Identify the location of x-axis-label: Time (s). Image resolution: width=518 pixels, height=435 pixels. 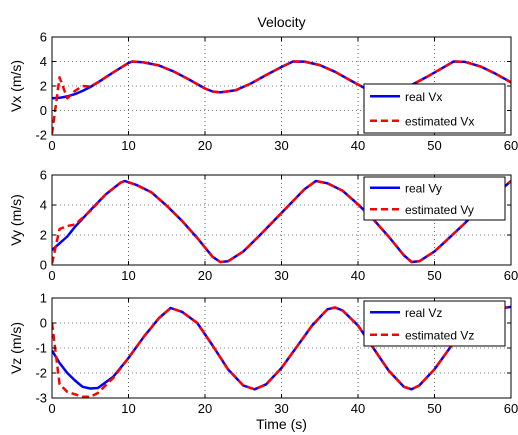
(281, 424).